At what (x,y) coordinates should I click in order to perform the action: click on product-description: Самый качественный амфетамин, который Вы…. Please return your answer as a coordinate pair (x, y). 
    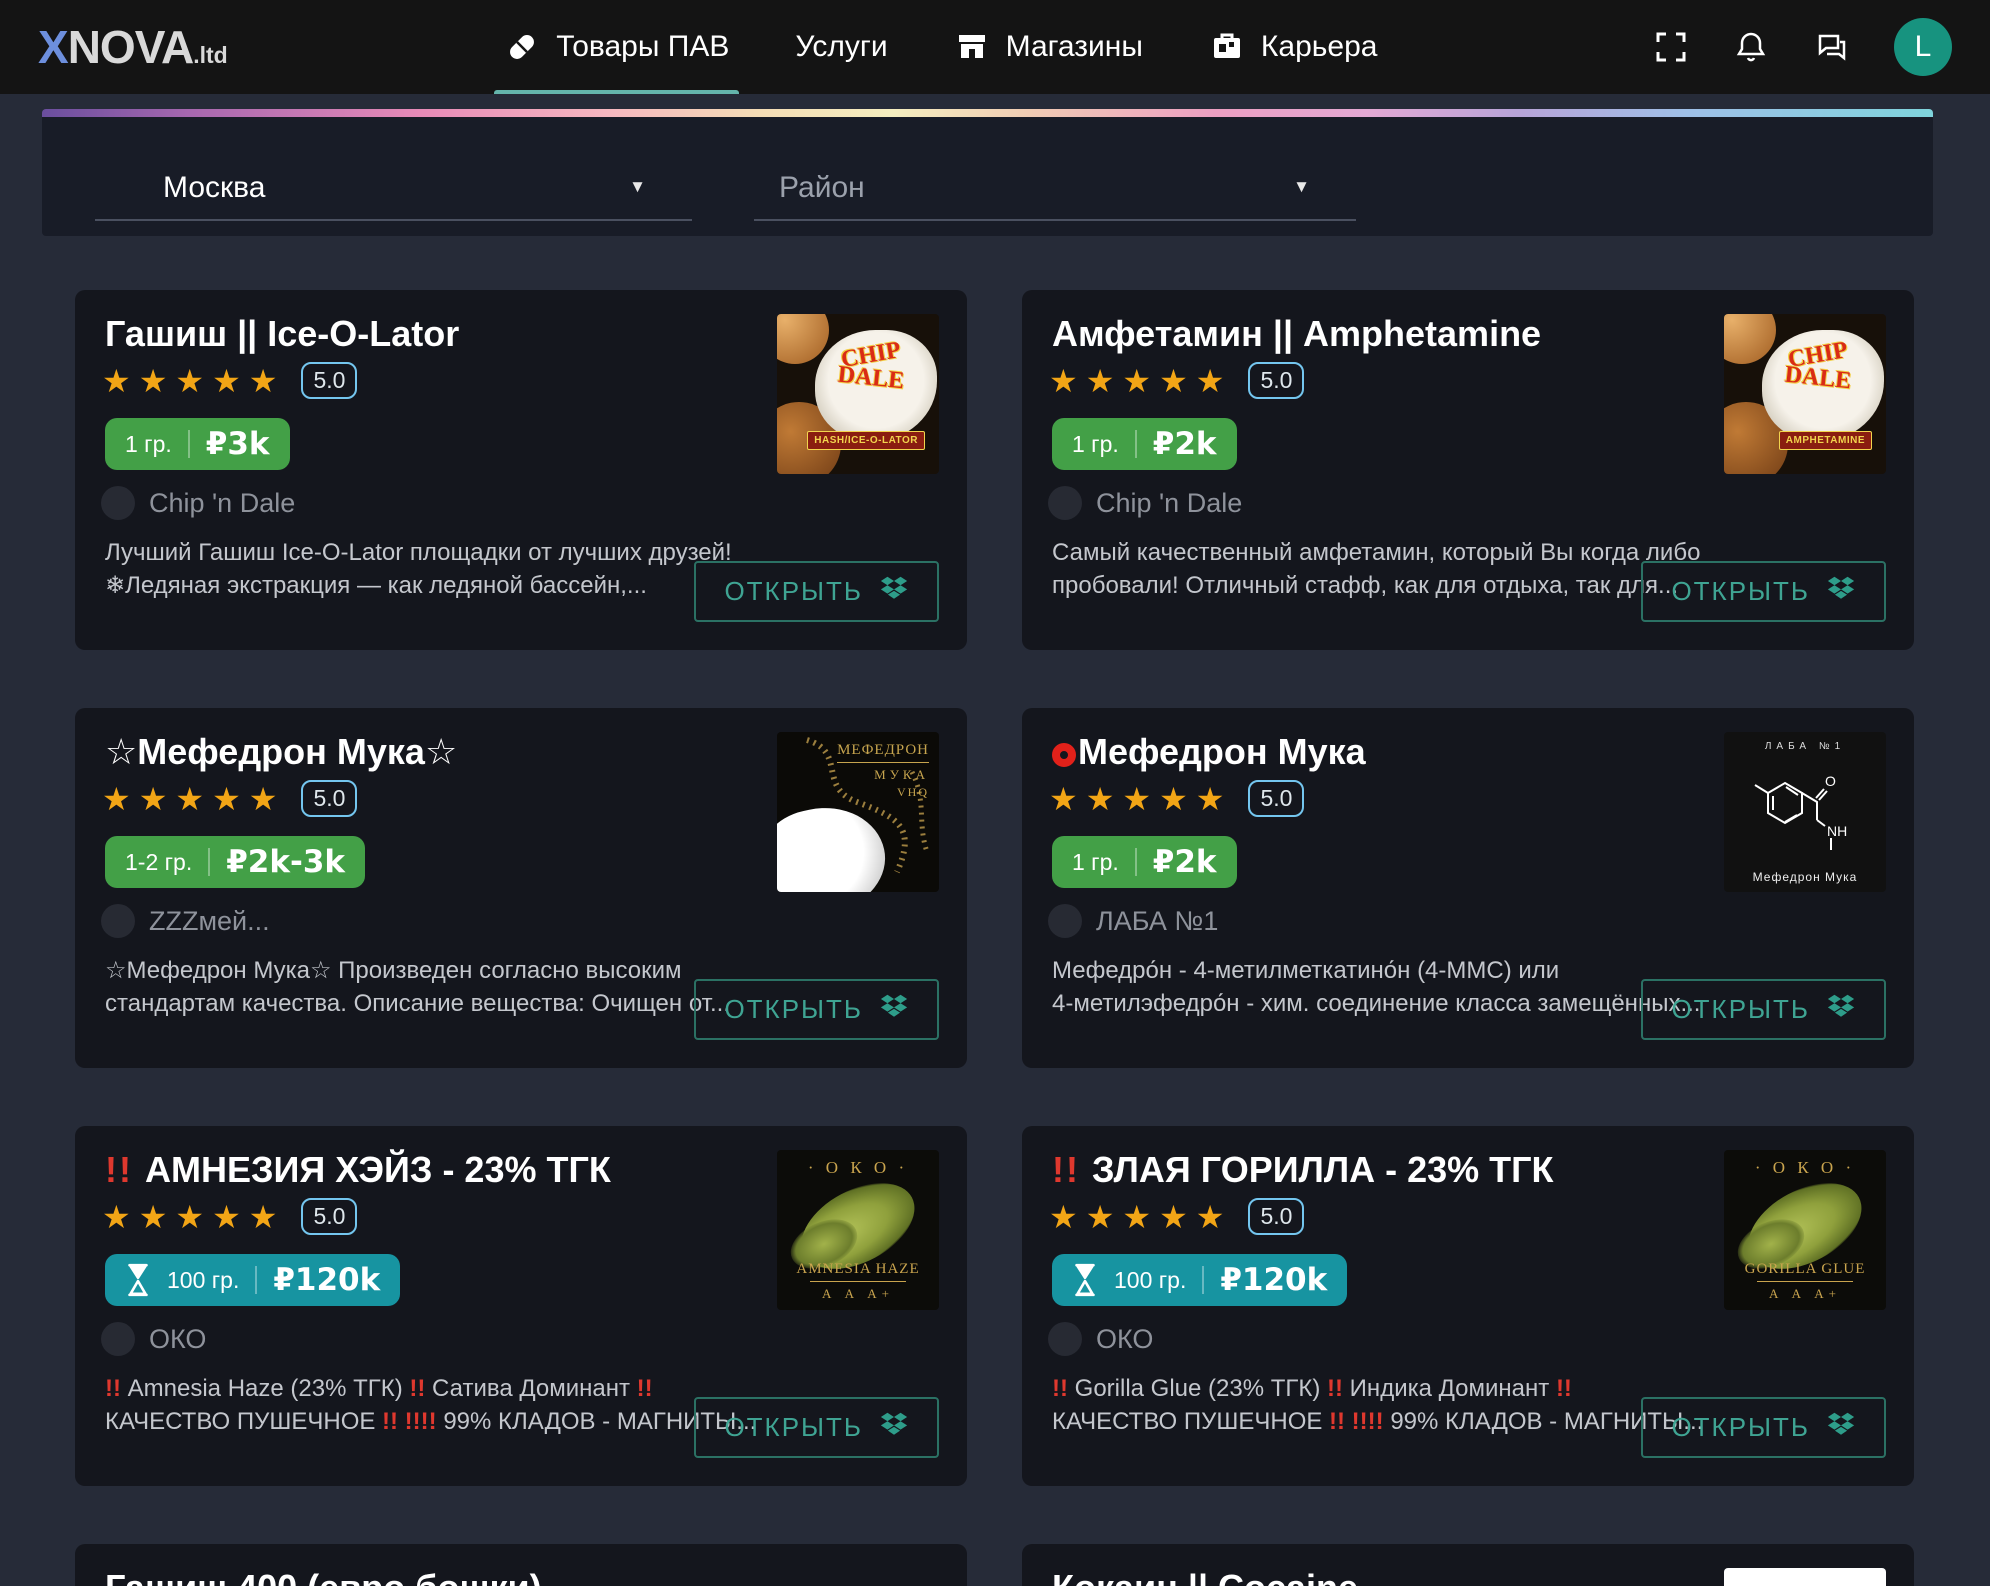
    Looking at the image, I should click on (1376, 569).